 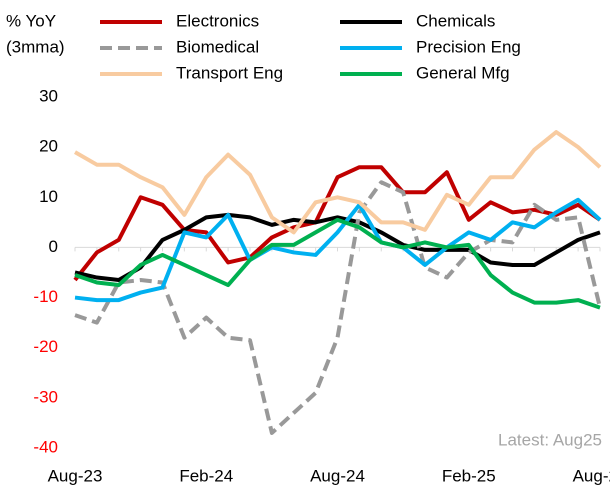 I want to click on x-tick-label: Feb-24, so click(x=206, y=475).